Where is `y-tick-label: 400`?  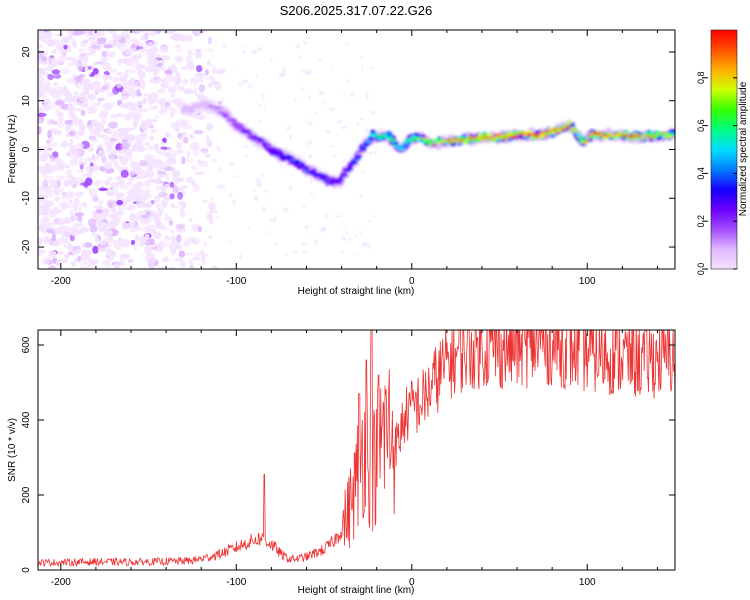 y-tick-label: 400 is located at coordinates (26, 419).